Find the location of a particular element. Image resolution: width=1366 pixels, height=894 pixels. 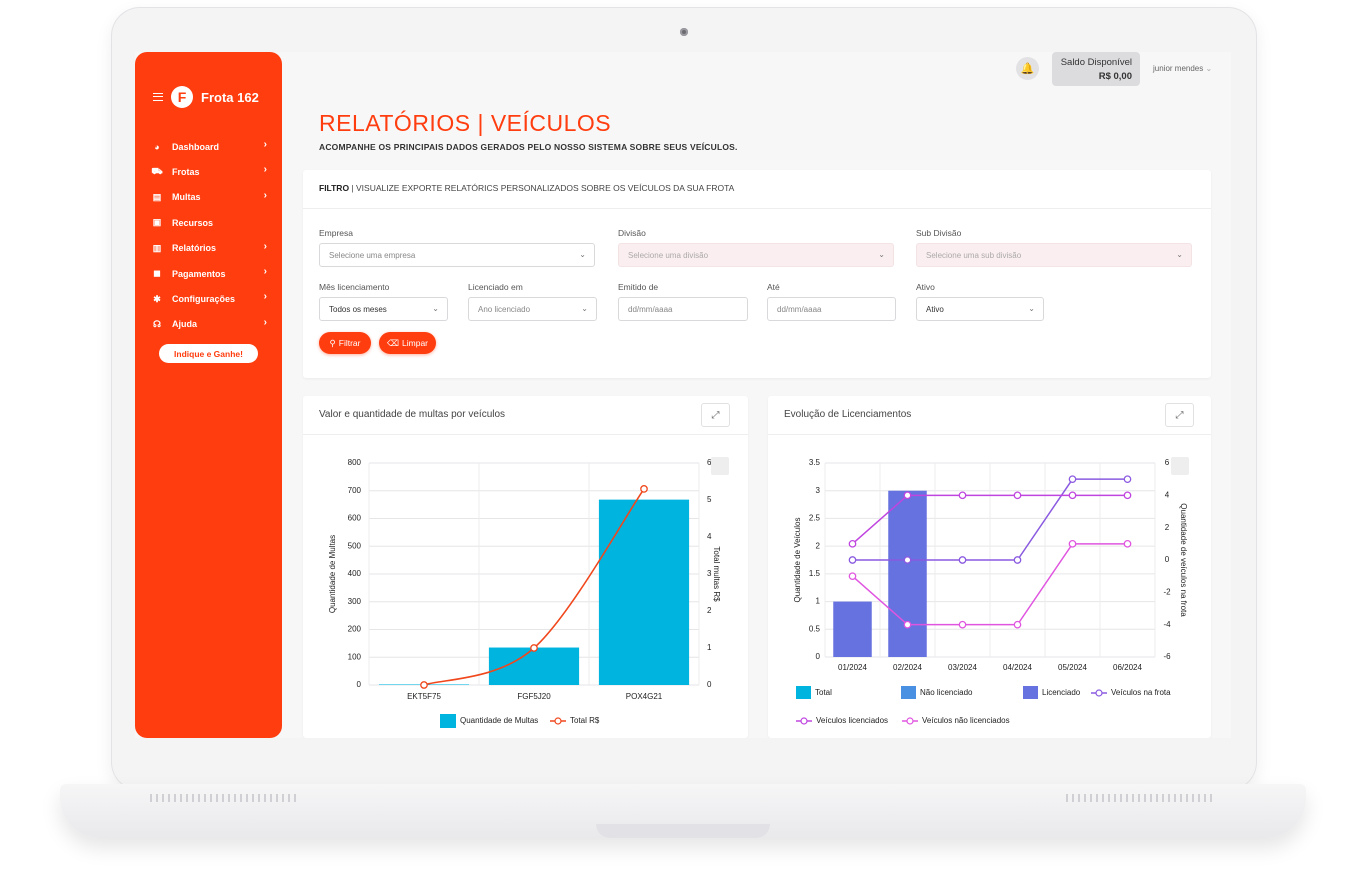

sidebar-item-relatorios: ▥ Relatórios › is located at coordinates (212, 248).